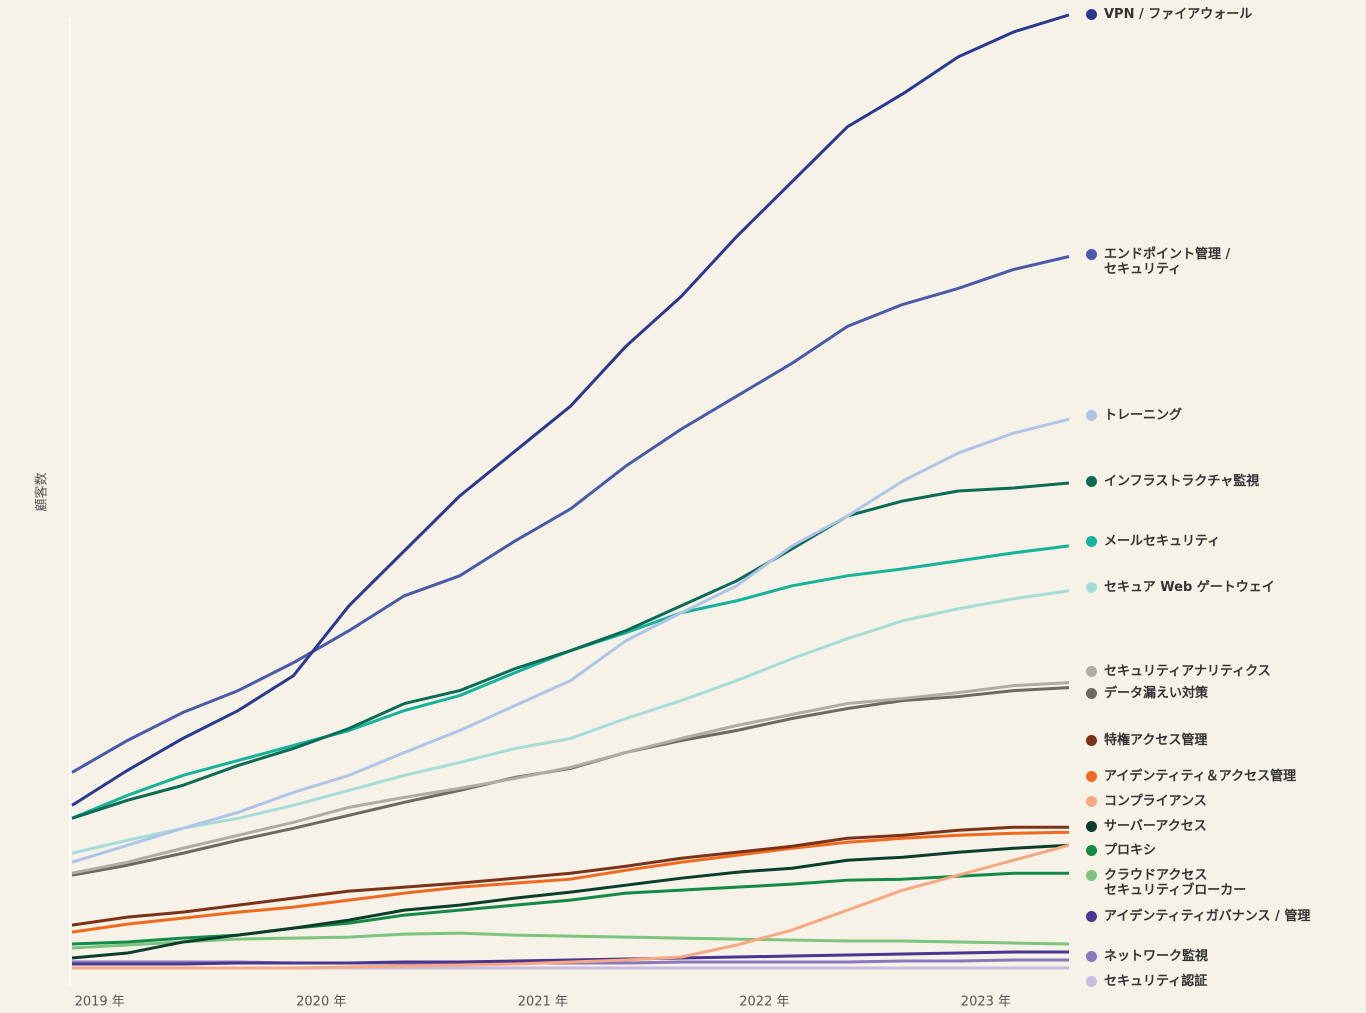  I want to click on legend-item: コンプライアンス, so click(1146, 801).